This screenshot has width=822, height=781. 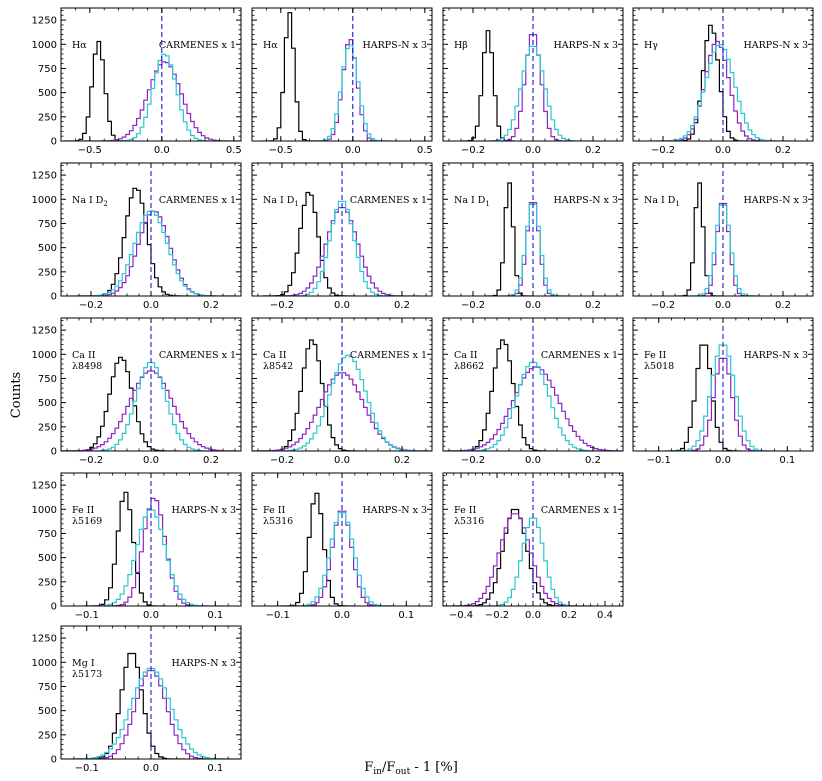 I want to click on histogram-panel: −0.2 0.0 0.2 Na I D1 CARMENES x 1, so click(x=342, y=236).